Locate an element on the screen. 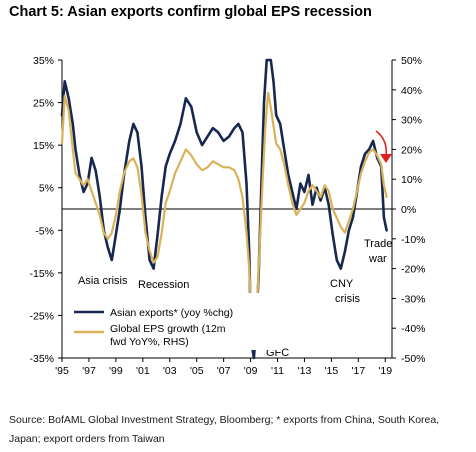 This screenshot has height=452, width=476. x-tick-label: '95 is located at coordinates (62, 371).